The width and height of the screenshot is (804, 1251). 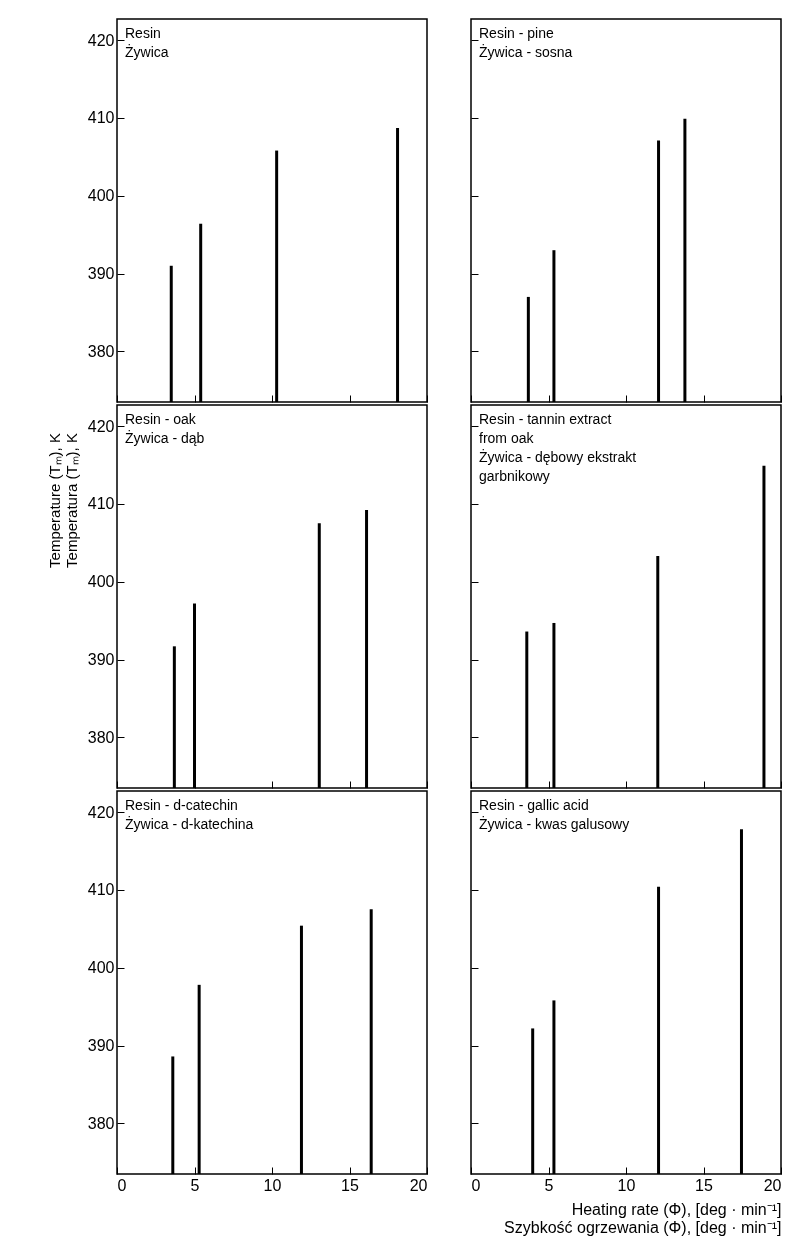 What do you see at coordinates (165, 428) in the screenshot?
I see `text: Resin - oak Żywica - dąb` at bounding box center [165, 428].